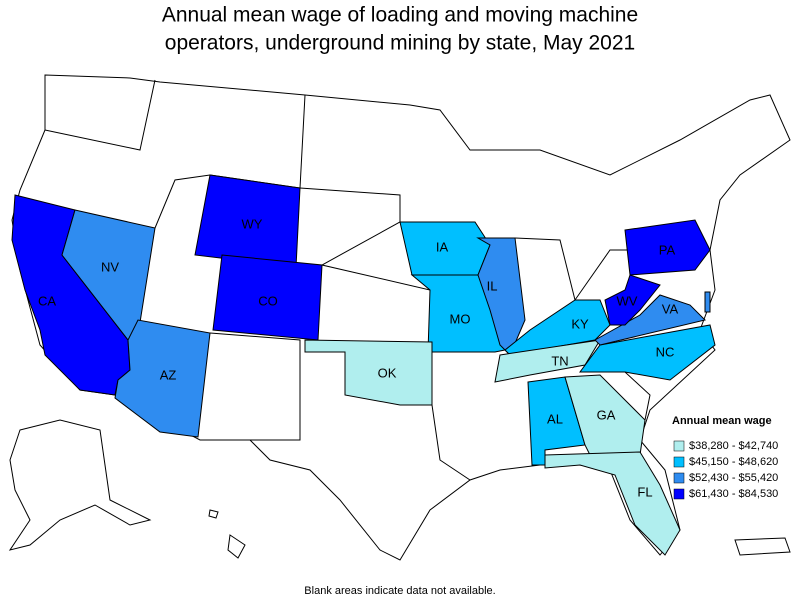 The image size is (800, 600). Describe the element at coordinates (762, 546) in the screenshot. I see `puerto-rico` at that location.